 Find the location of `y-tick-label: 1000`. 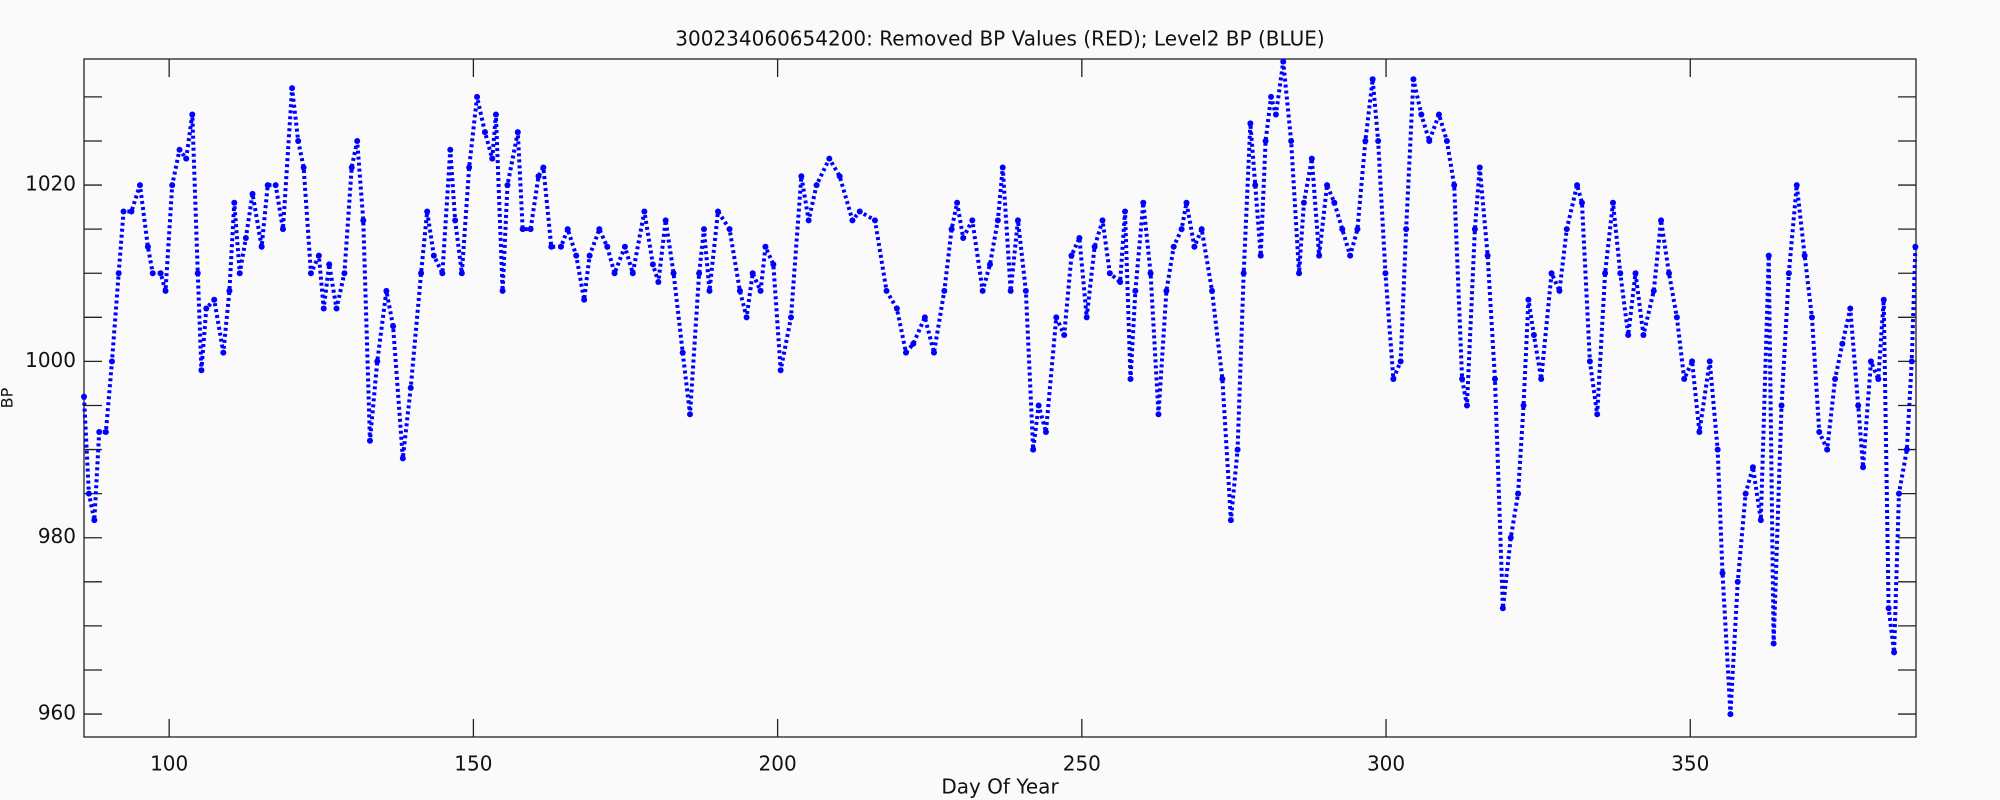

y-tick-label: 1000 is located at coordinates (50, 360).